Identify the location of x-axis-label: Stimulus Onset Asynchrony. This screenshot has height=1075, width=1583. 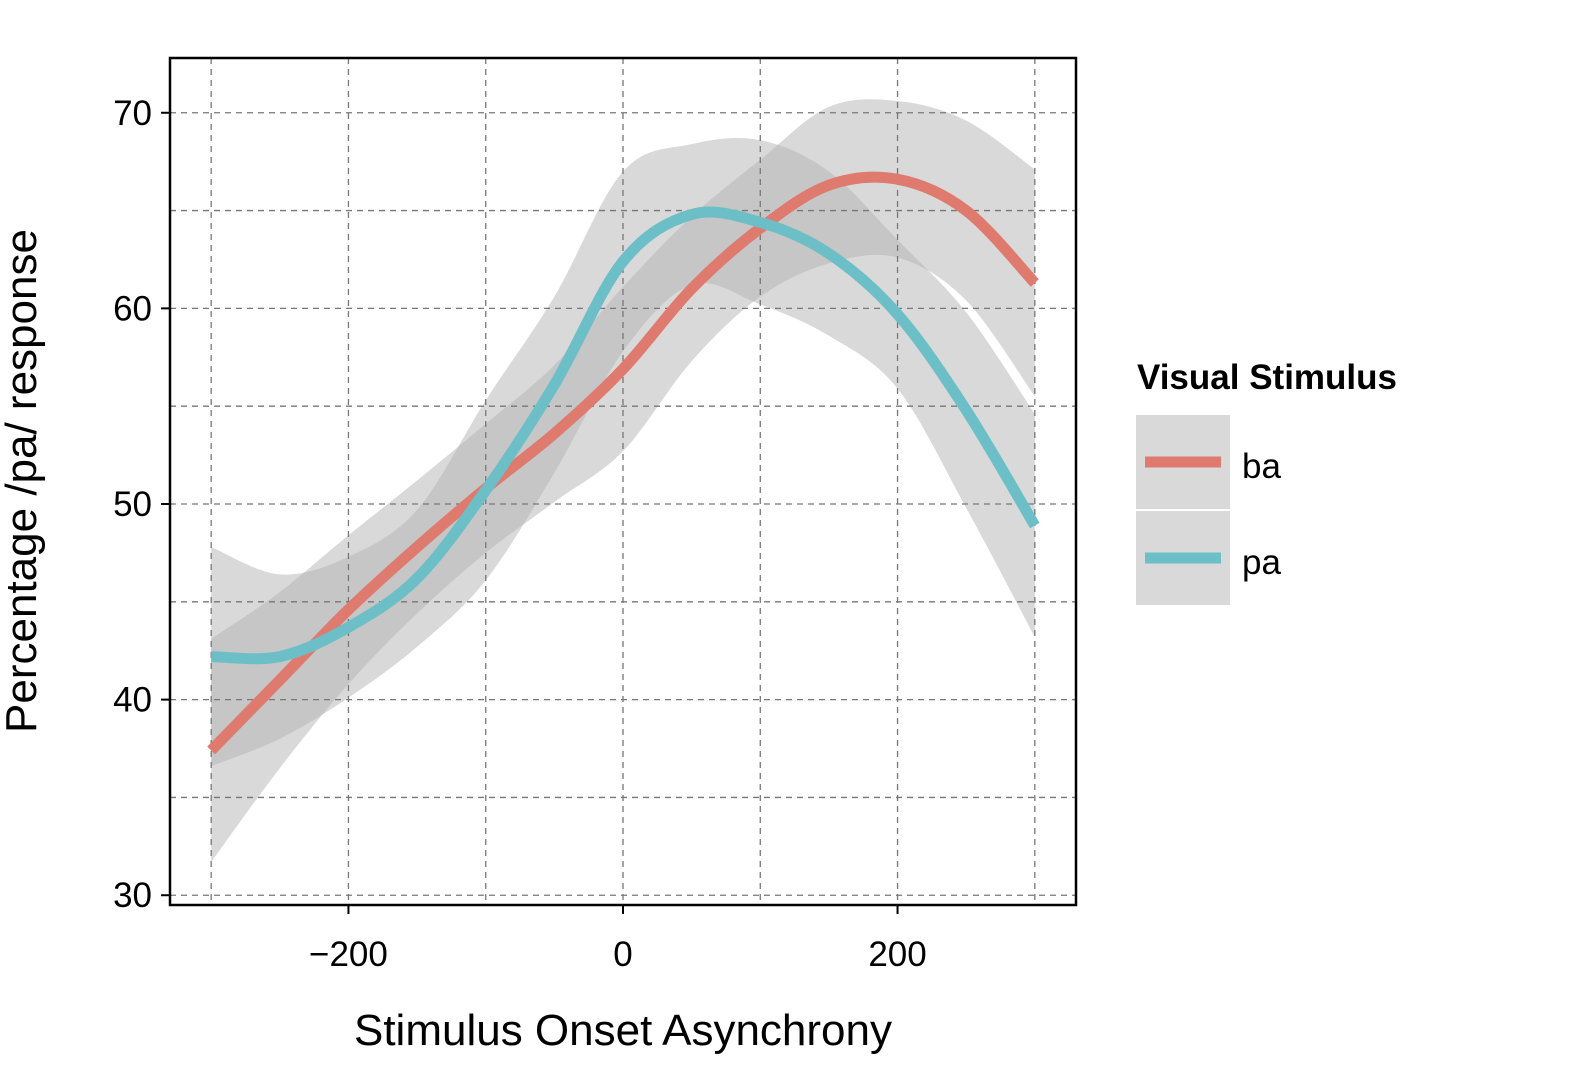
(623, 1030).